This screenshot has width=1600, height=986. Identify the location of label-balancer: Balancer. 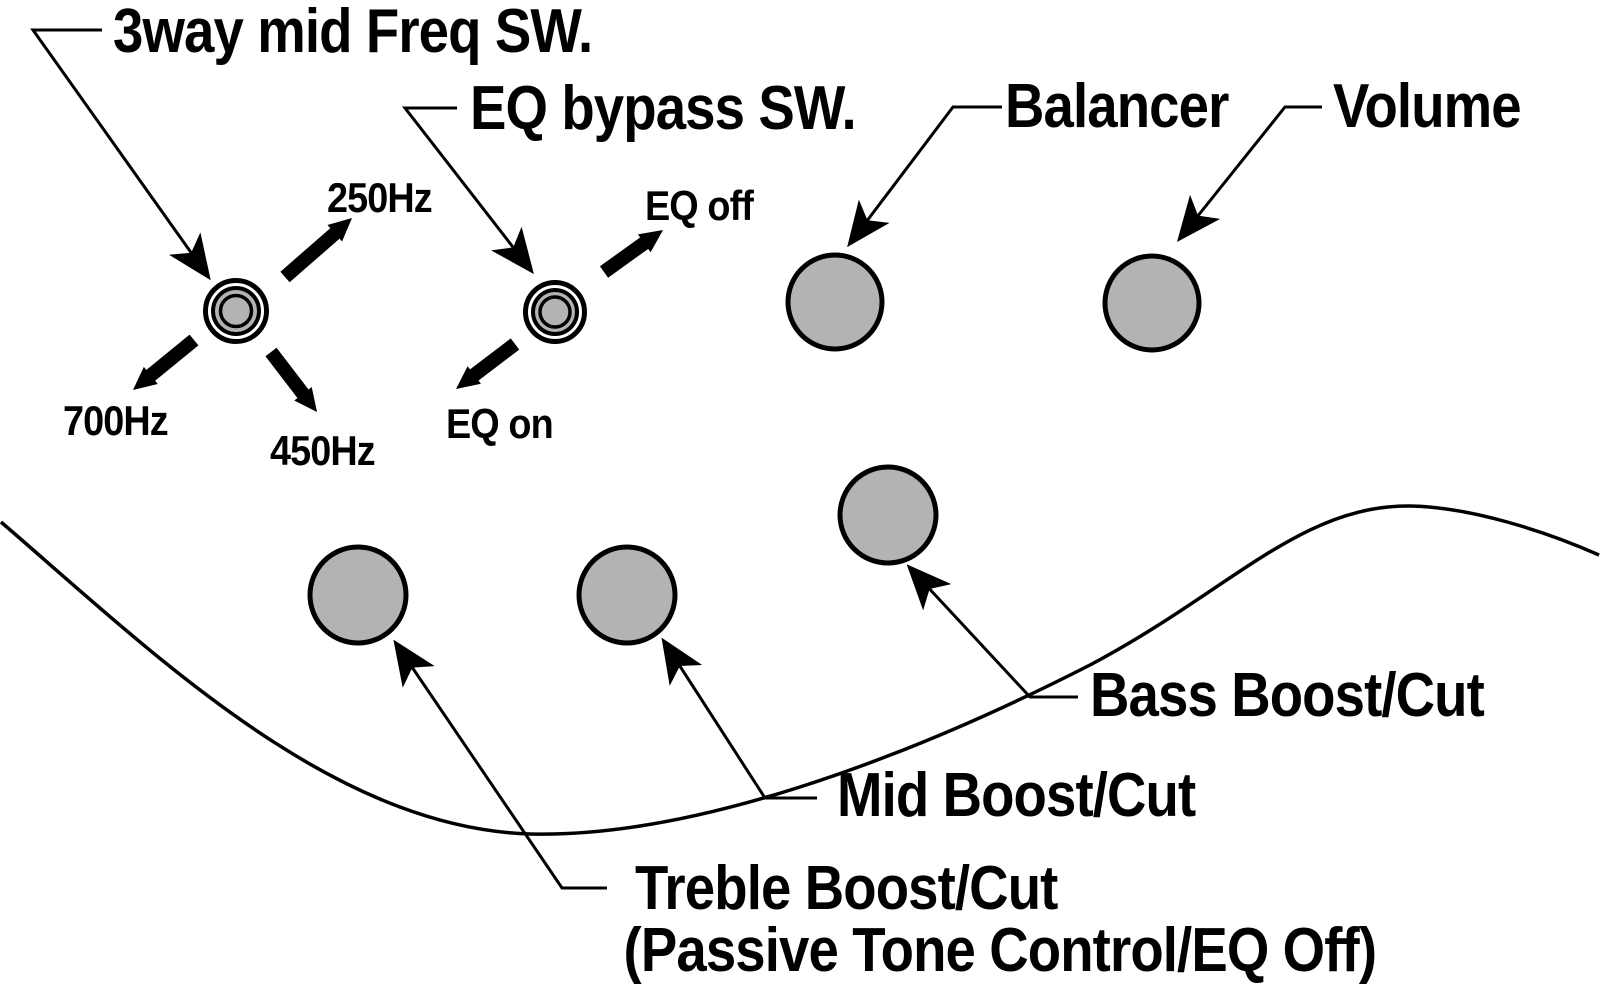
(1117, 106).